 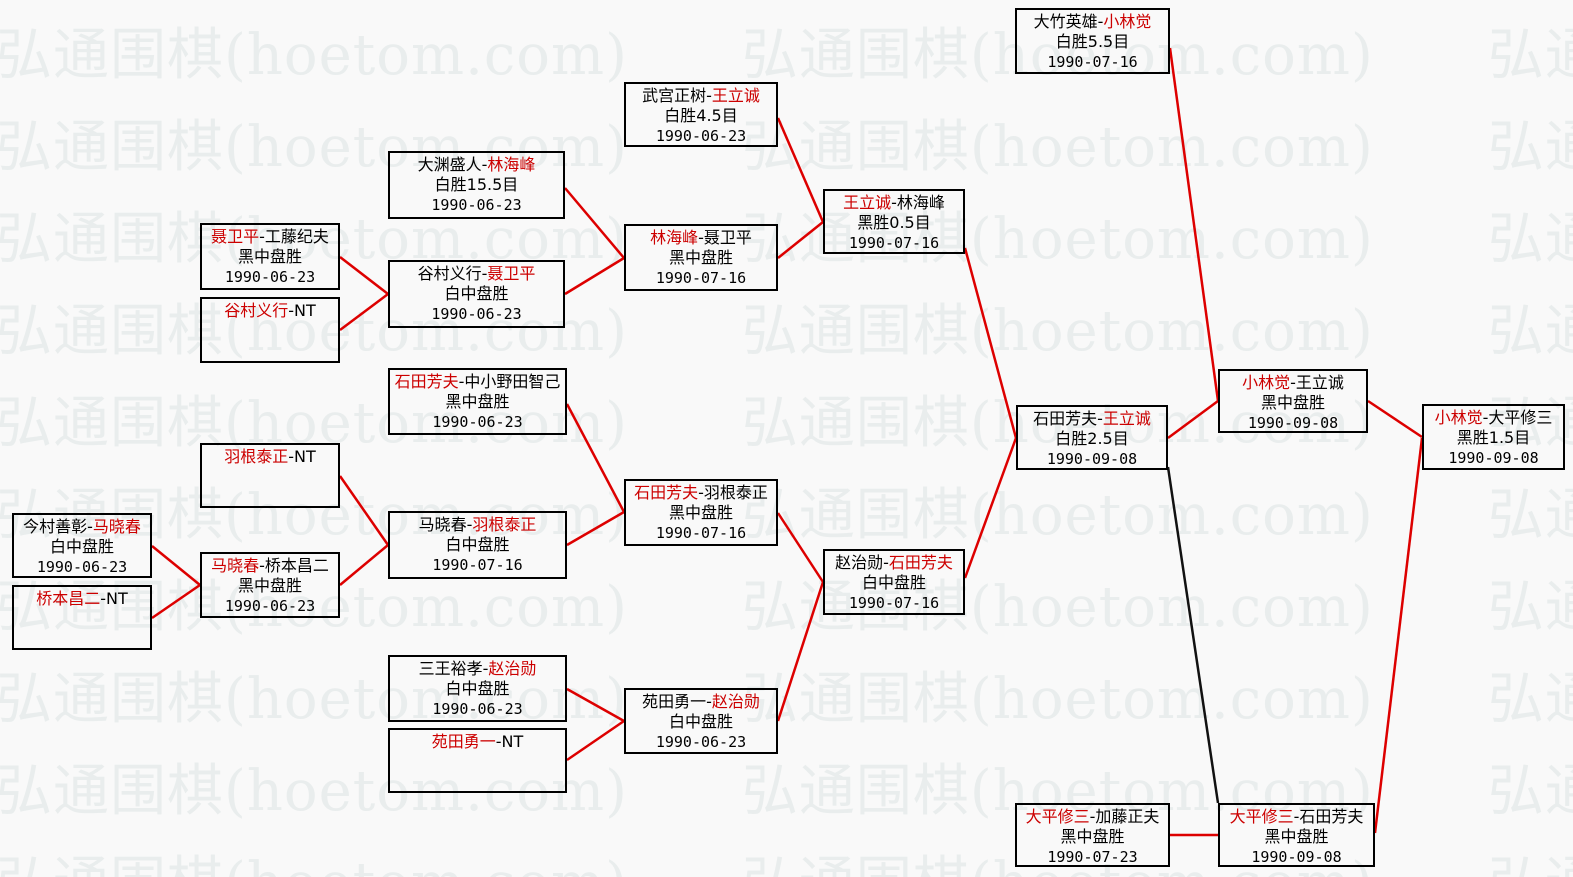 I want to click on player-names: 大平修三-石田芳夫, so click(x=1297, y=817).